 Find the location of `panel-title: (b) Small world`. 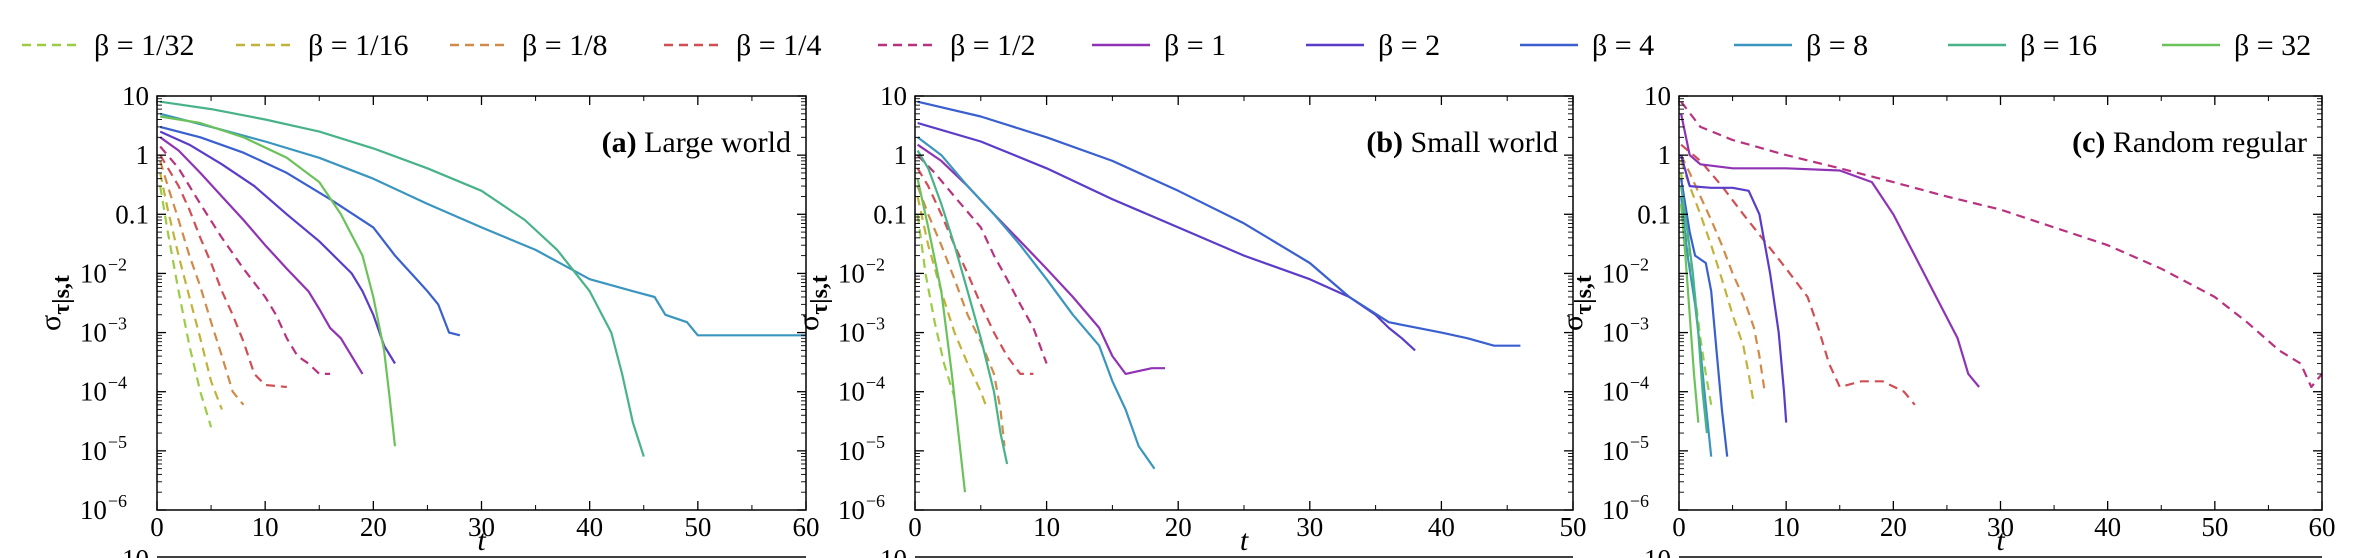

panel-title: (b) Small world is located at coordinates (1462, 142).